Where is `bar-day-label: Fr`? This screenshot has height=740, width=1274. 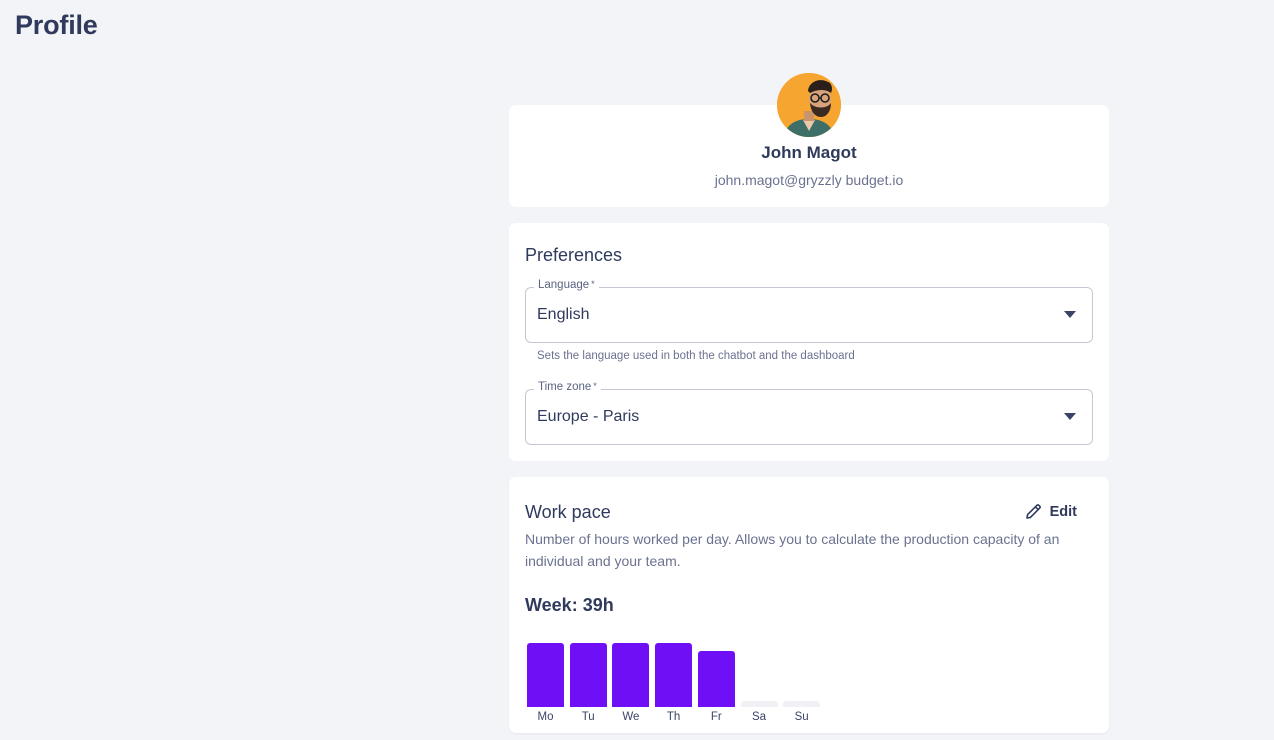
bar-day-label: Fr is located at coordinates (716, 717).